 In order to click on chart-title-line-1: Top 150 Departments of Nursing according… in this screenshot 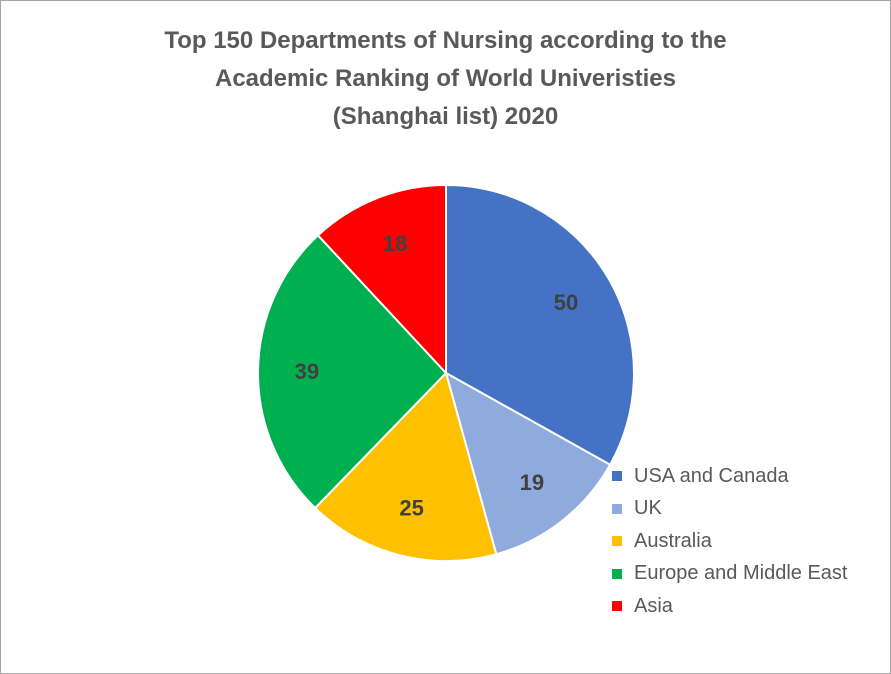, I will do `click(445, 40)`.